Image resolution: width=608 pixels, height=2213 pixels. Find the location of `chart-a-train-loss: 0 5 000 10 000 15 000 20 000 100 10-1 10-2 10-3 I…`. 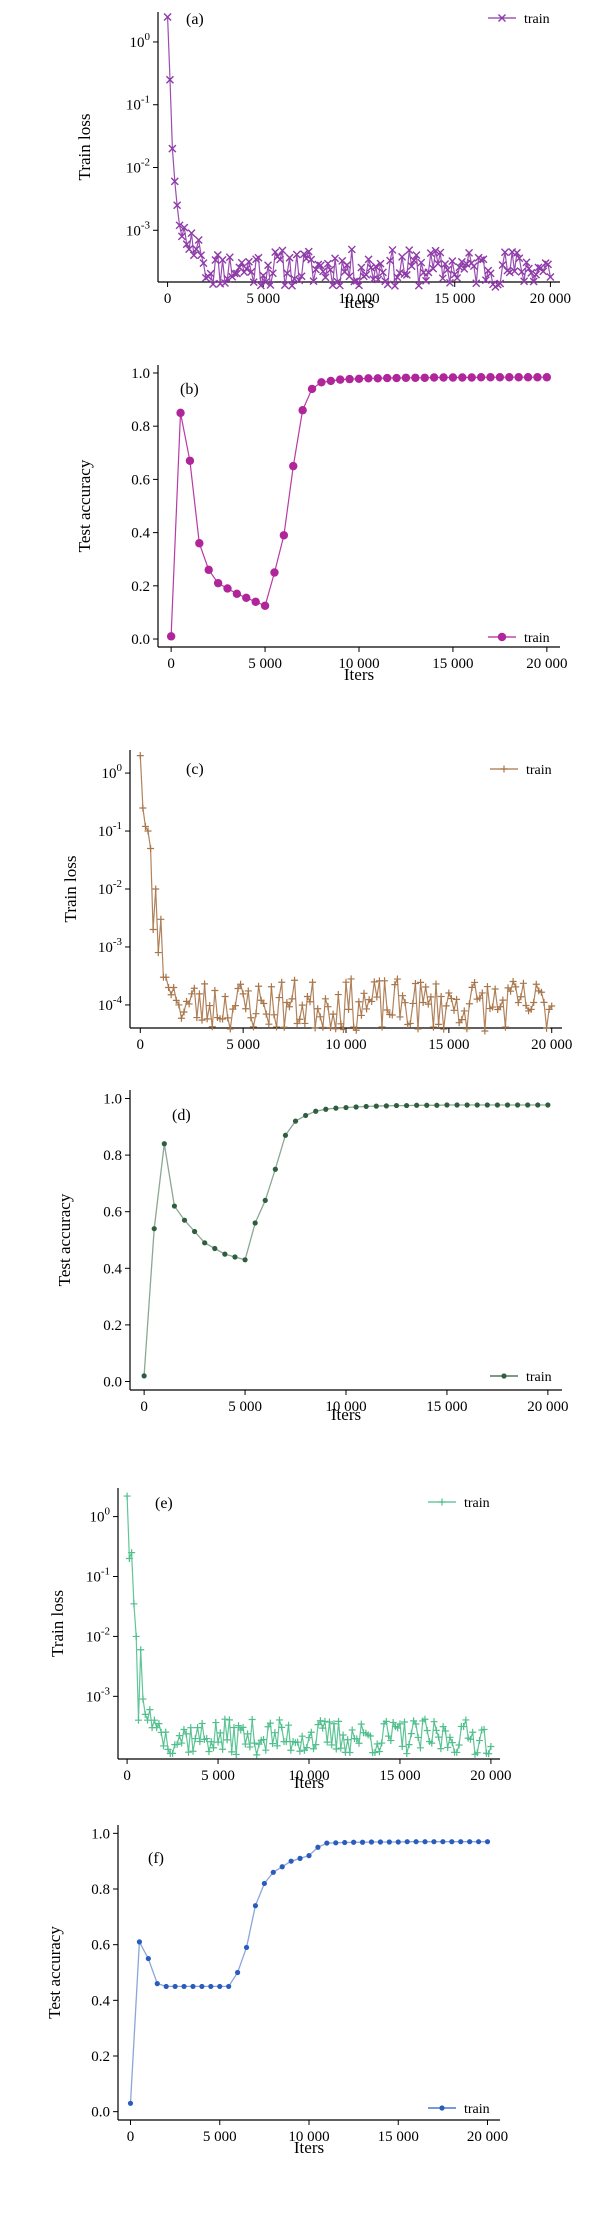

chart-a-train-loss: 0 5 000 10 000 15 000 20 000 100 10-1 10-2 10-3 I… is located at coordinates (323, 161).